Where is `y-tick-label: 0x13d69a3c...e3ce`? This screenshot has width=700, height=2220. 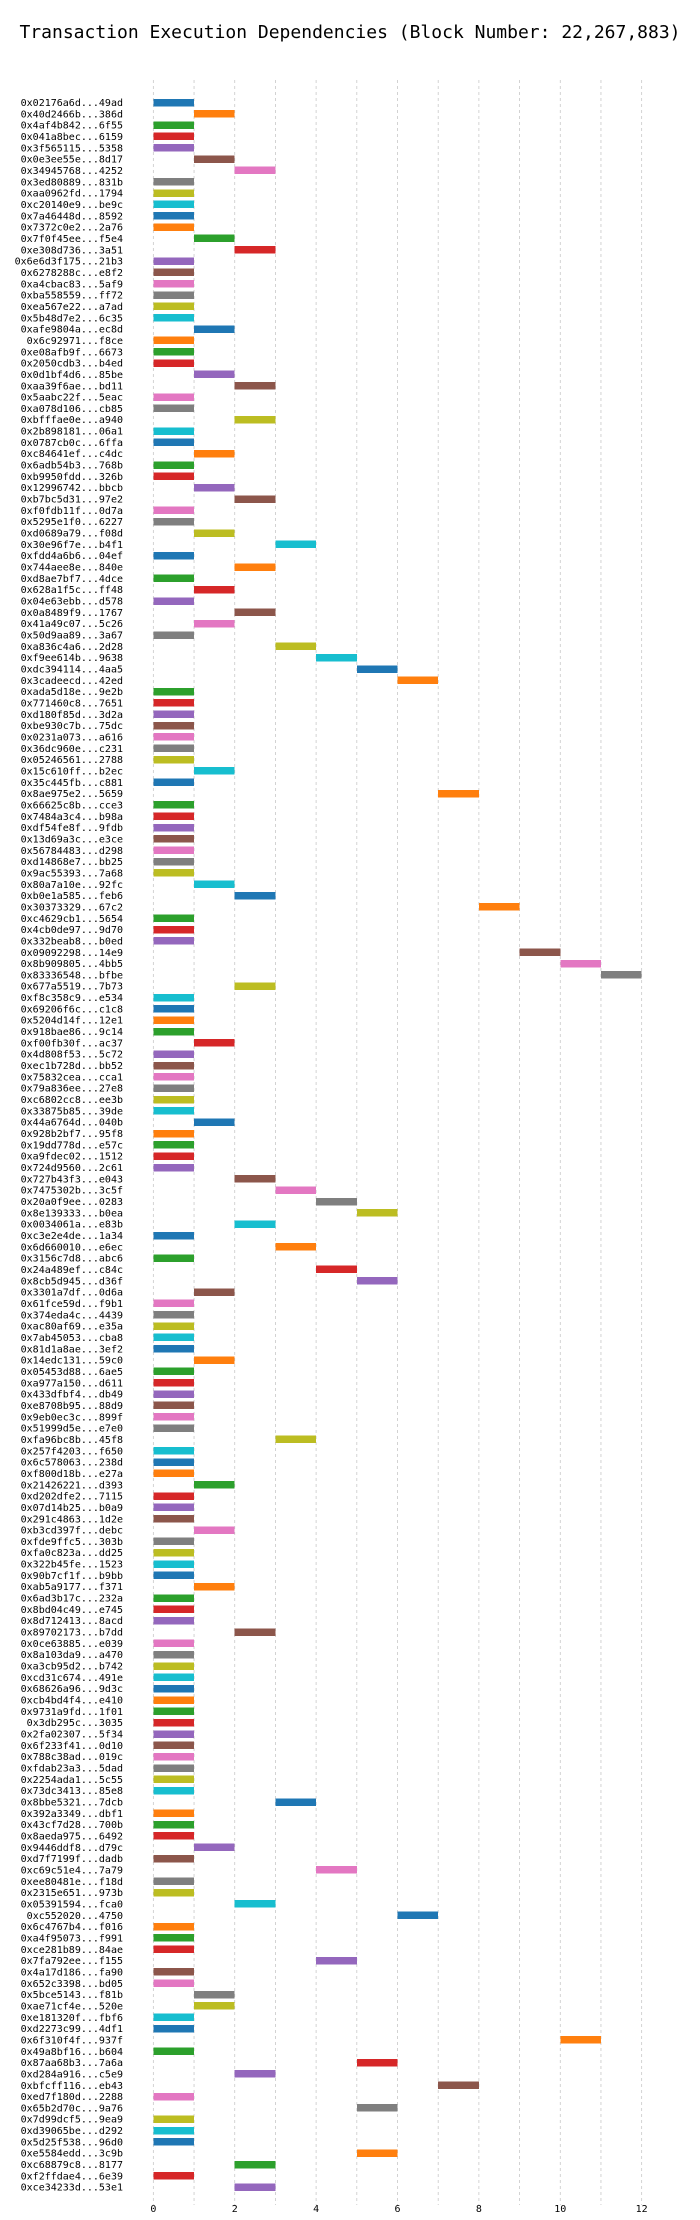 y-tick-label: 0x13d69a3c...e3ce is located at coordinates (72, 839).